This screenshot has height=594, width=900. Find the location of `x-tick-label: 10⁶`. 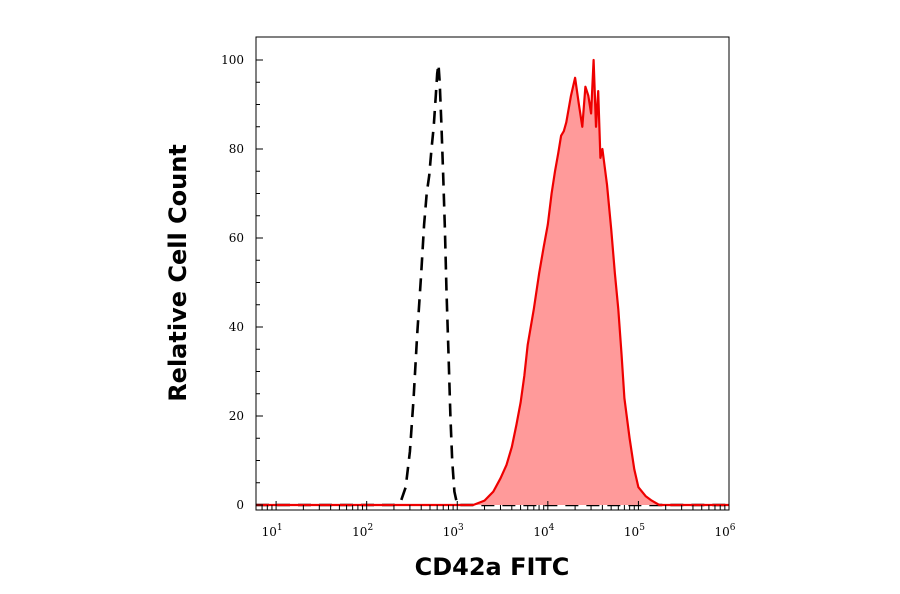

x-tick-label: 10⁶ is located at coordinates (724, 531).